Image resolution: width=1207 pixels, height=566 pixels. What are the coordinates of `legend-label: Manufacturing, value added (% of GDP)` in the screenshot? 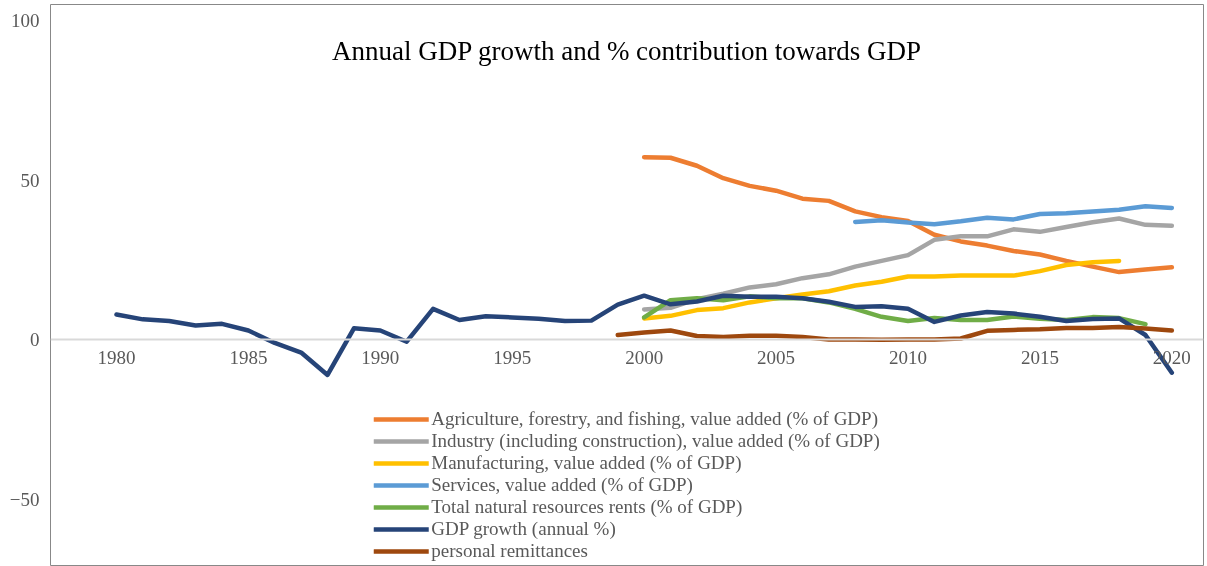 It's located at (586, 463).